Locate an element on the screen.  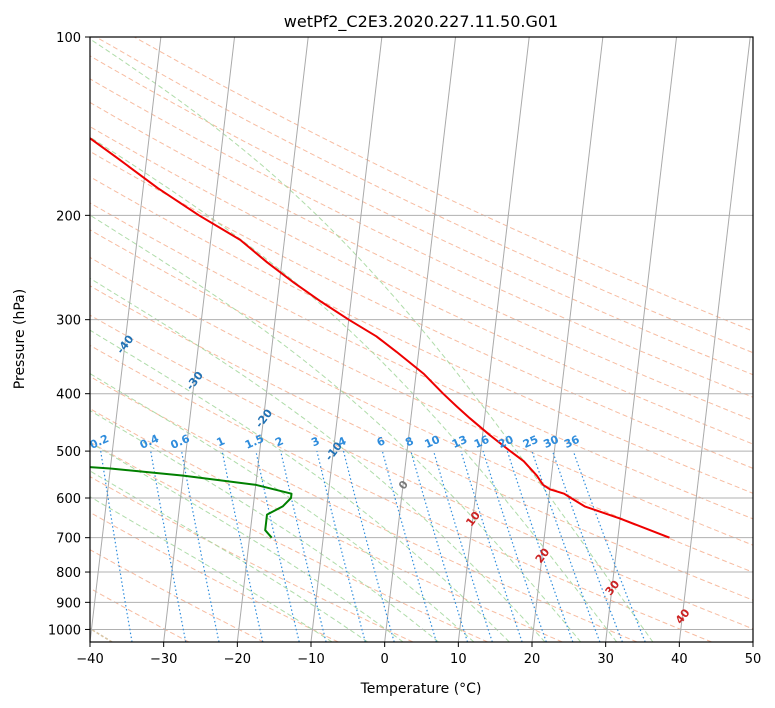
chart-title: wetPf2_C2E3.2020.227.11.50.G01 is located at coordinates (421, 22).